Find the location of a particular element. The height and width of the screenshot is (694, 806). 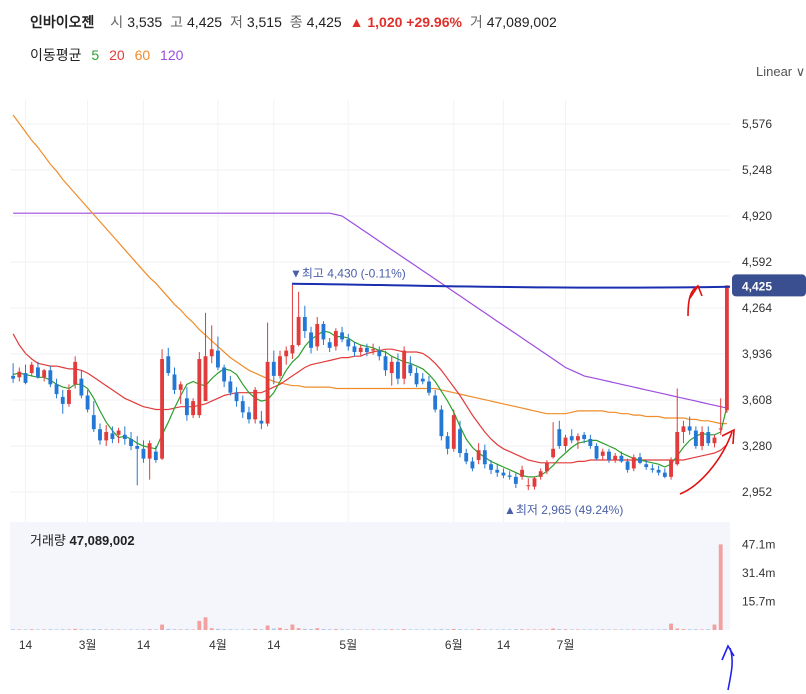

moving-average-legend: 이동평균 5 20 60 120 is located at coordinates (109, 55).